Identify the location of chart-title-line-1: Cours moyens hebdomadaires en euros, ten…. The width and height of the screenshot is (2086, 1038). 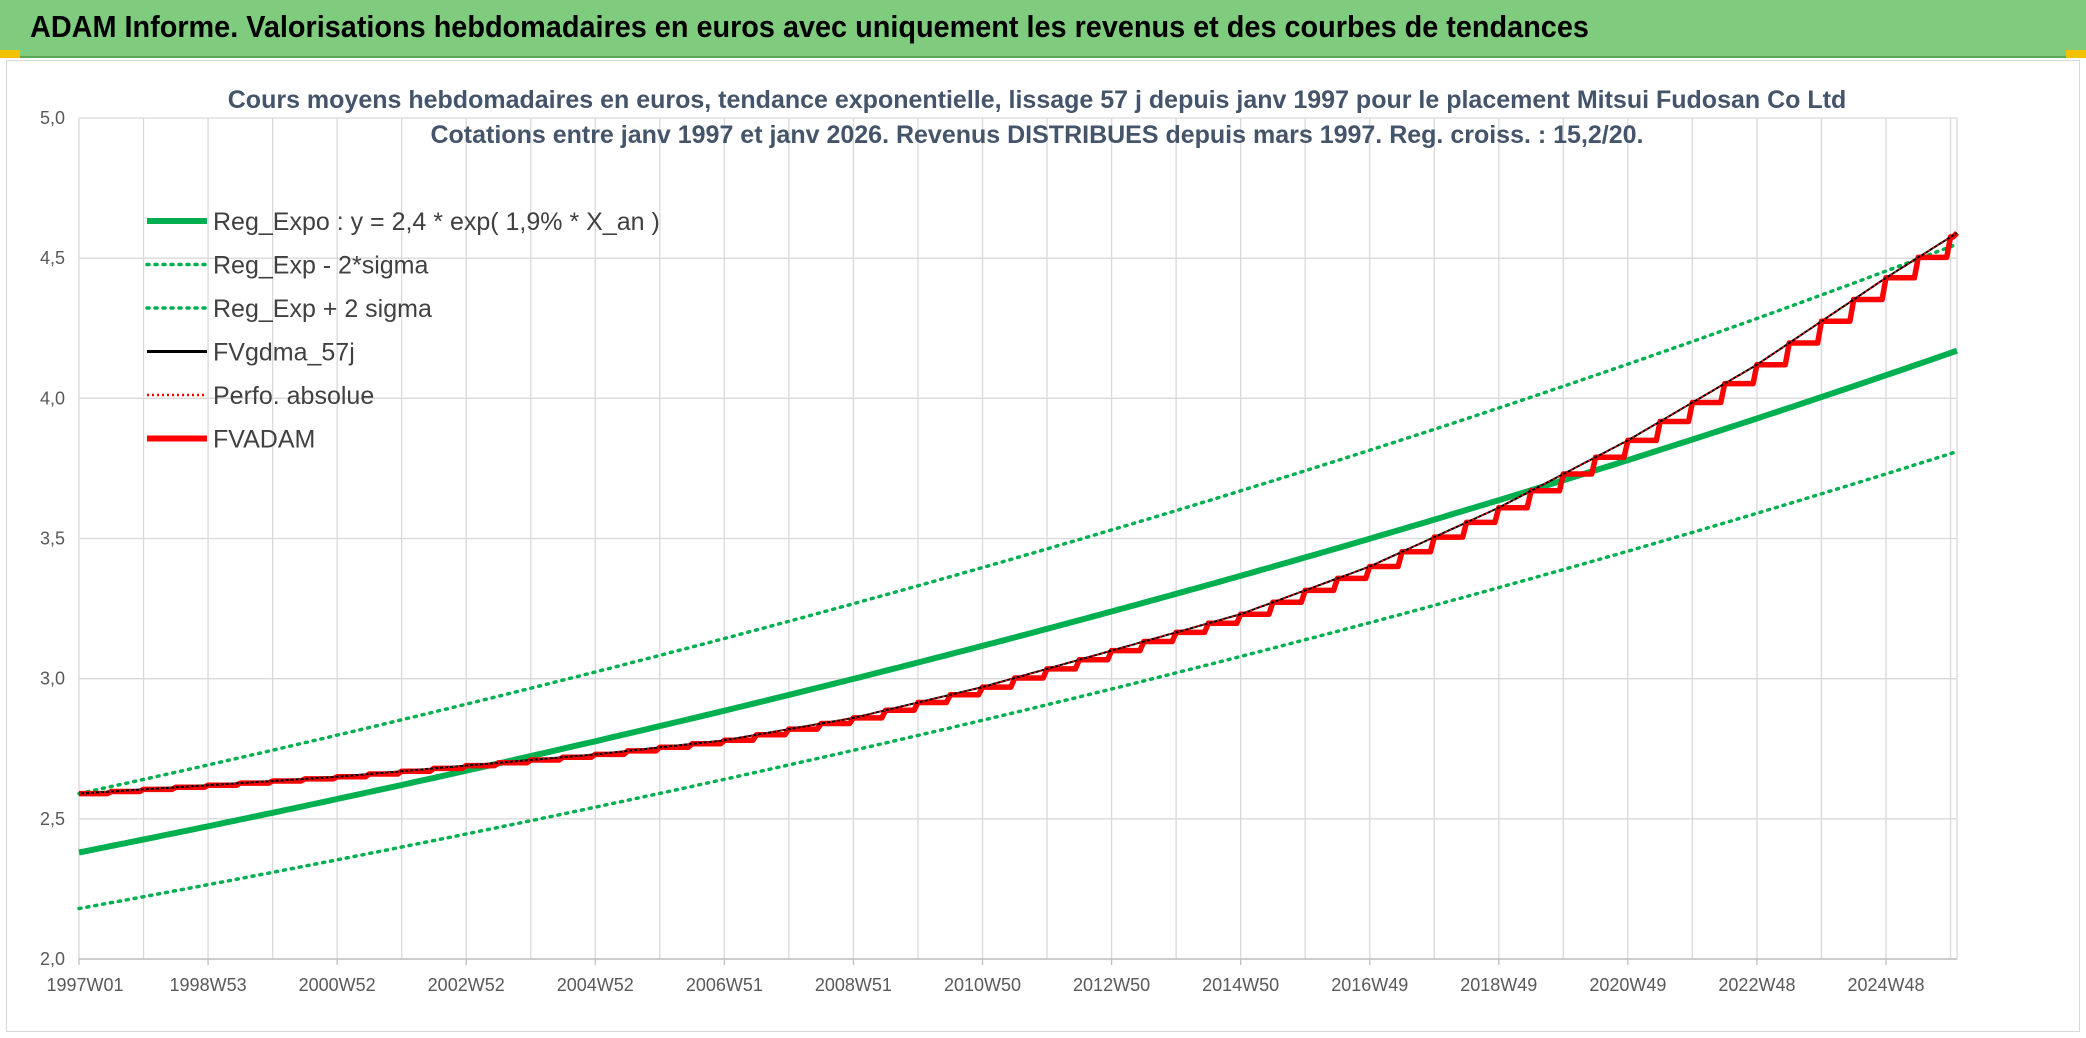
(1037, 100).